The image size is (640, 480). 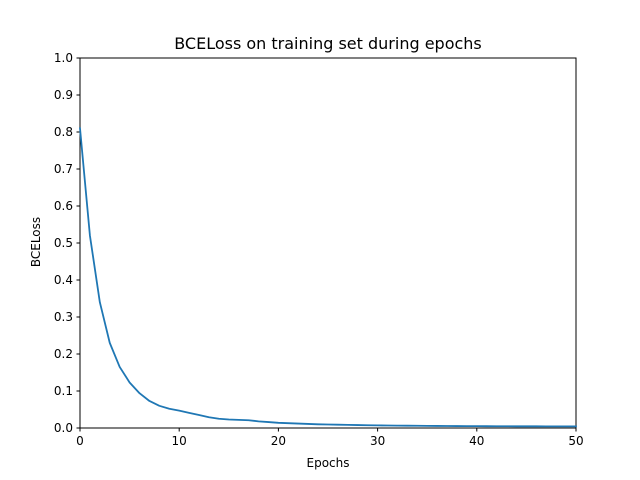 What do you see at coordinates (63, 243) in the screenshot?
I see `y-tick-label: 0.5` at bounding box center [63, 243].